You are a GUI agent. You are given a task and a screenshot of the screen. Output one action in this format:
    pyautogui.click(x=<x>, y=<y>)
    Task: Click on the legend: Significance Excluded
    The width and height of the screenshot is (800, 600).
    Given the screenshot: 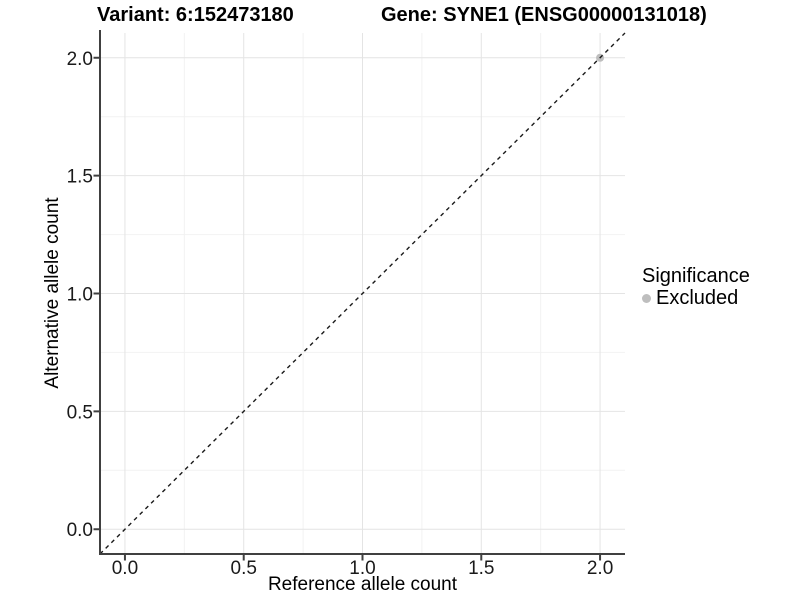 What is the action you would take?
    pyautogui.click(x=696, y=287)
    